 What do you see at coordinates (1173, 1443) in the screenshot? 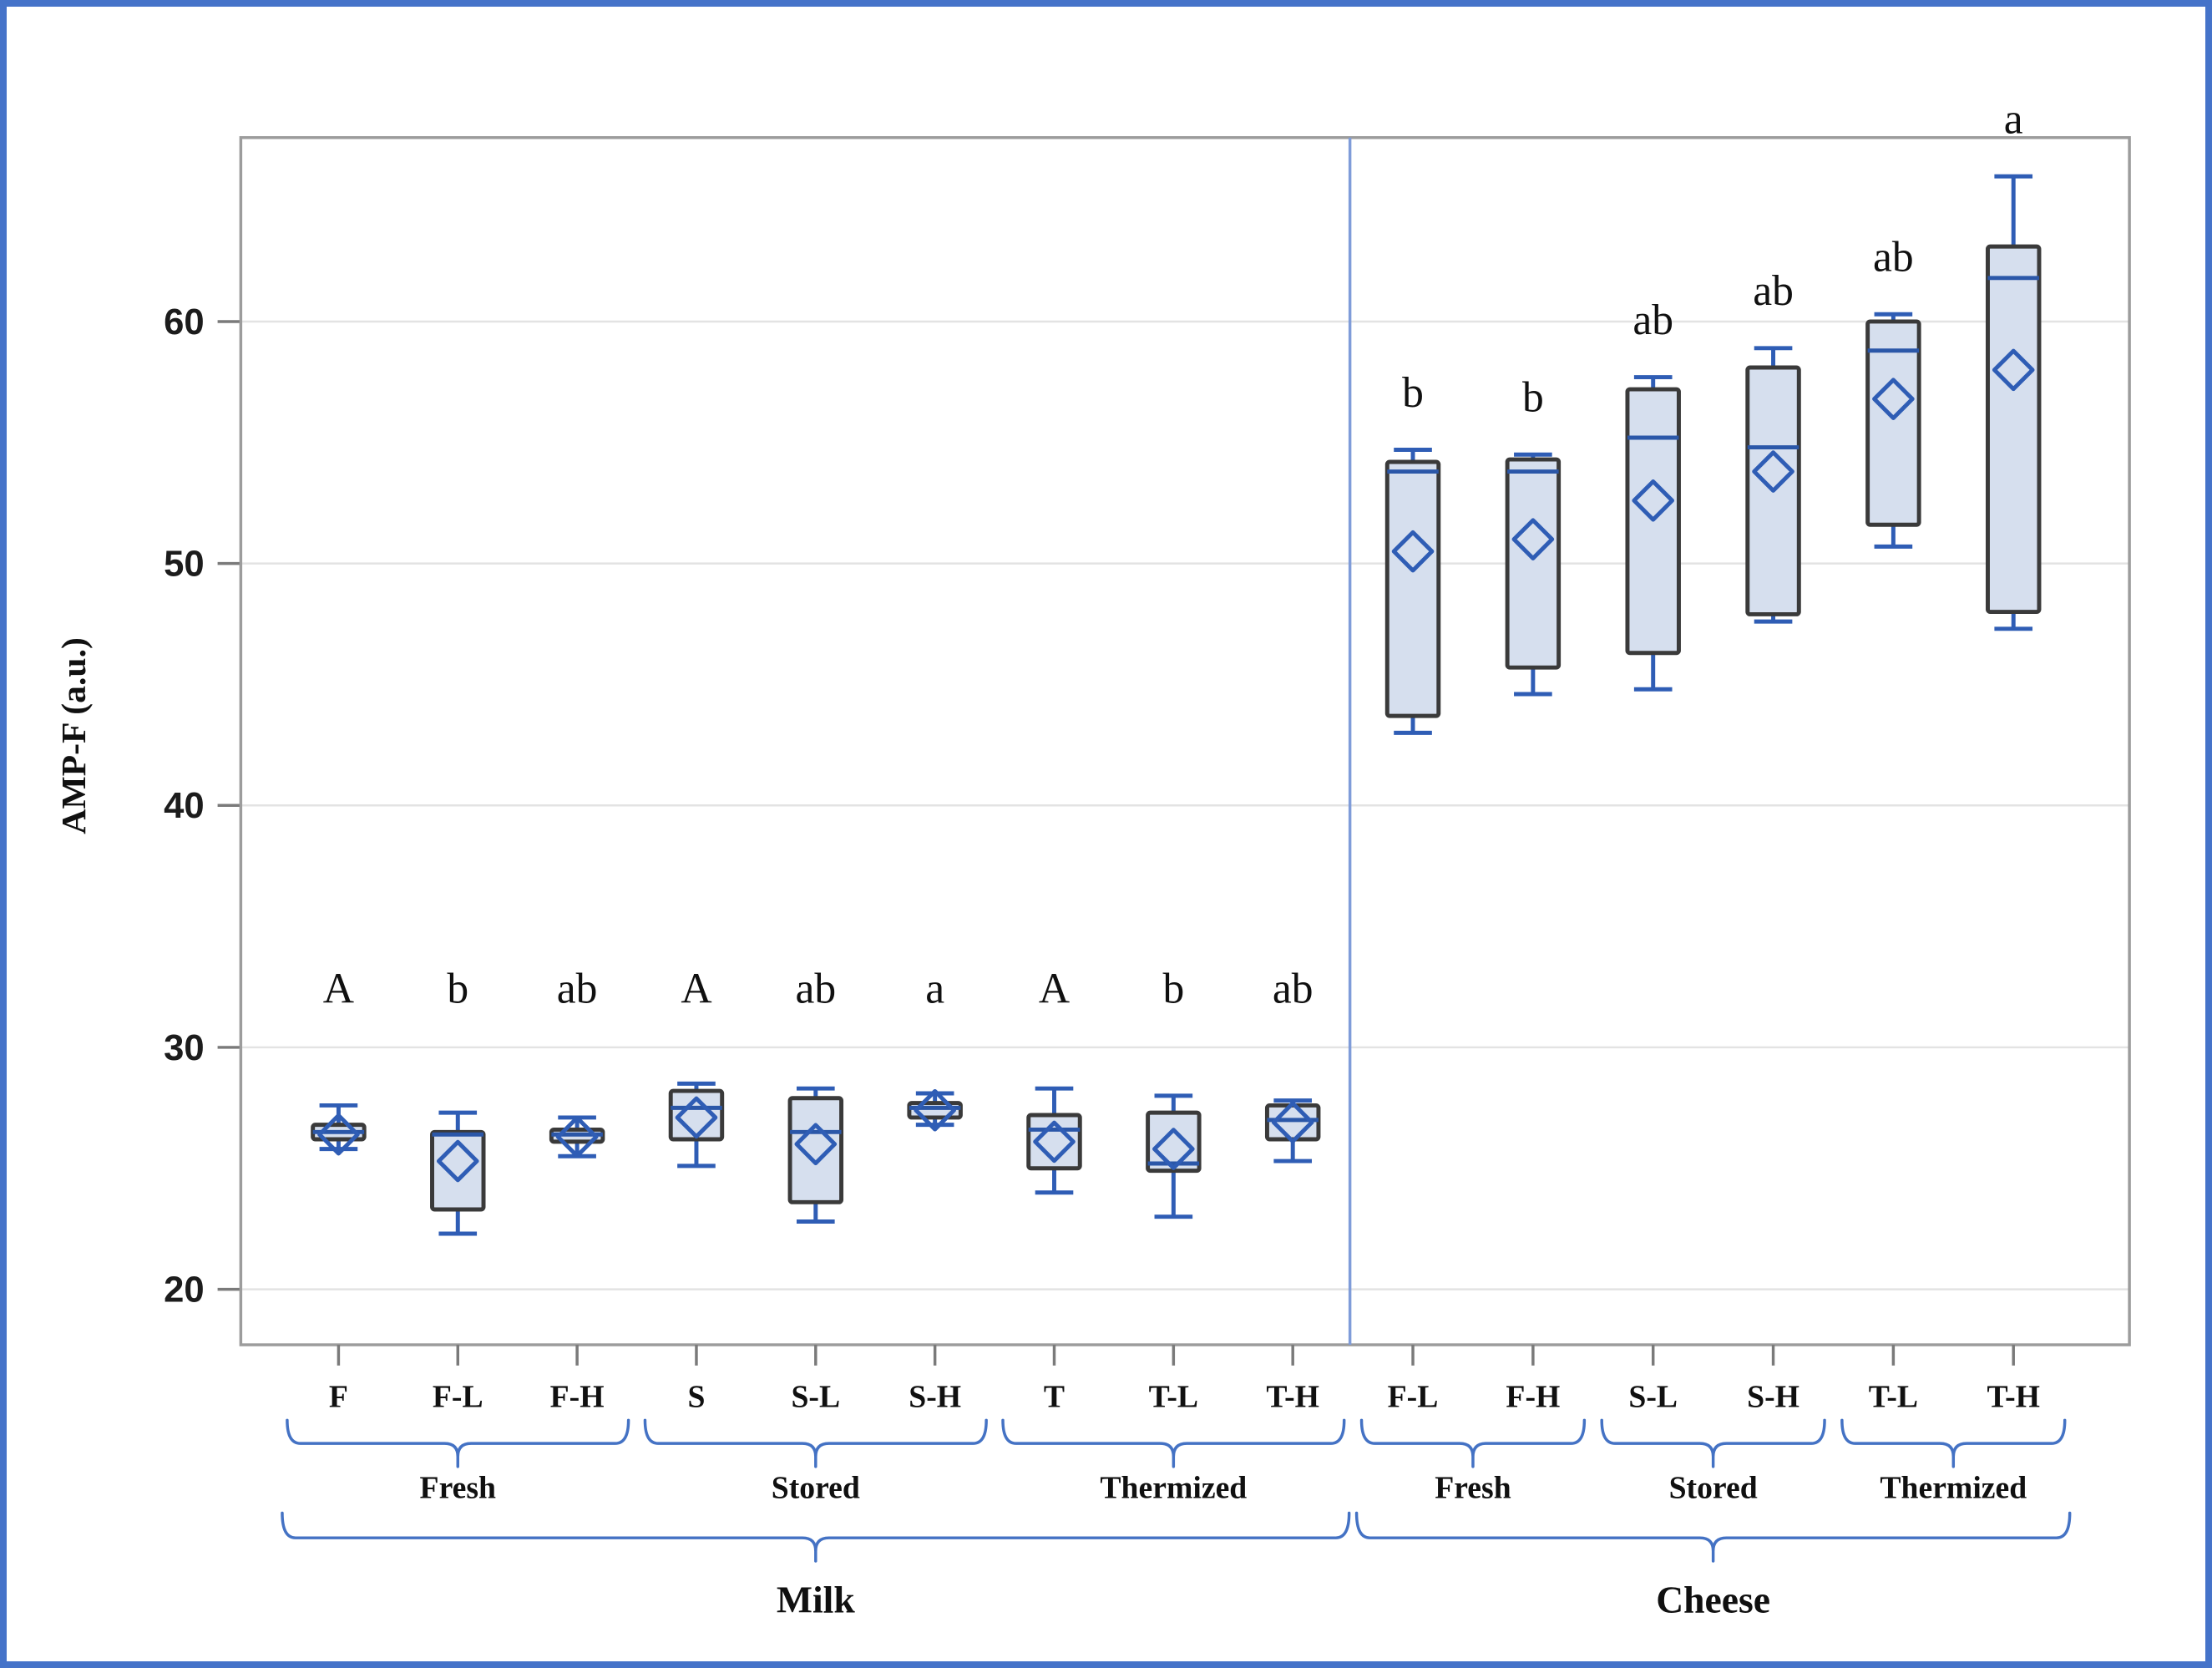
I see `brace-thermized-milk` at bounding box center [1173, 1443].